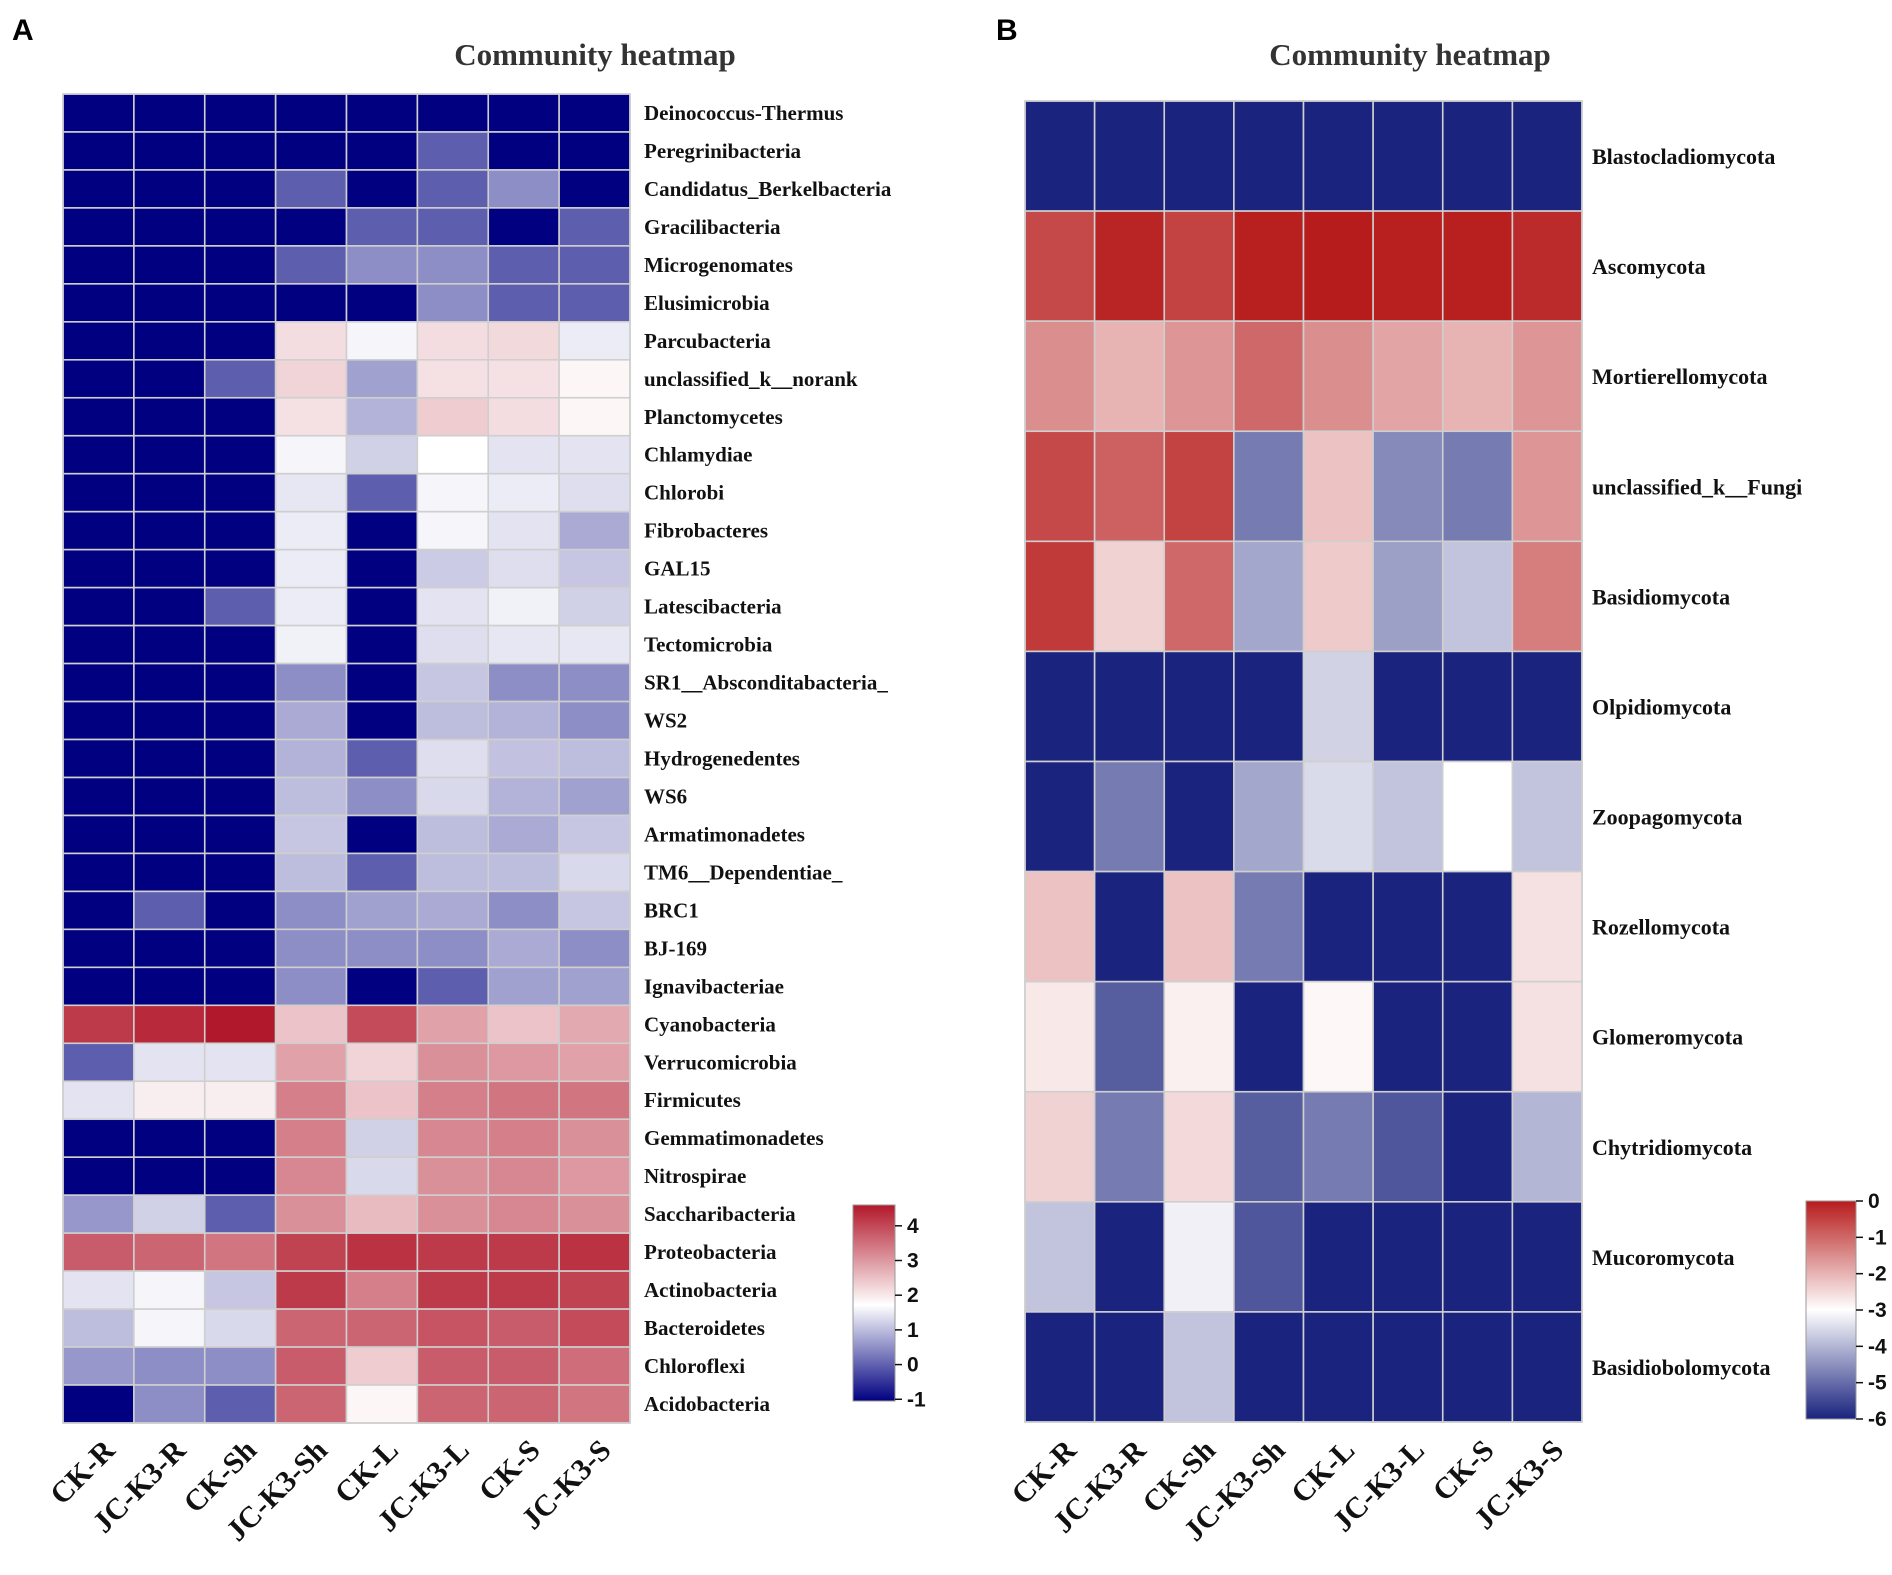  What do you see at coordinates (1060, 596) in the screenshot?
I see `cell-basidiomycota-ck-r` at bounding box center [1060, 596].